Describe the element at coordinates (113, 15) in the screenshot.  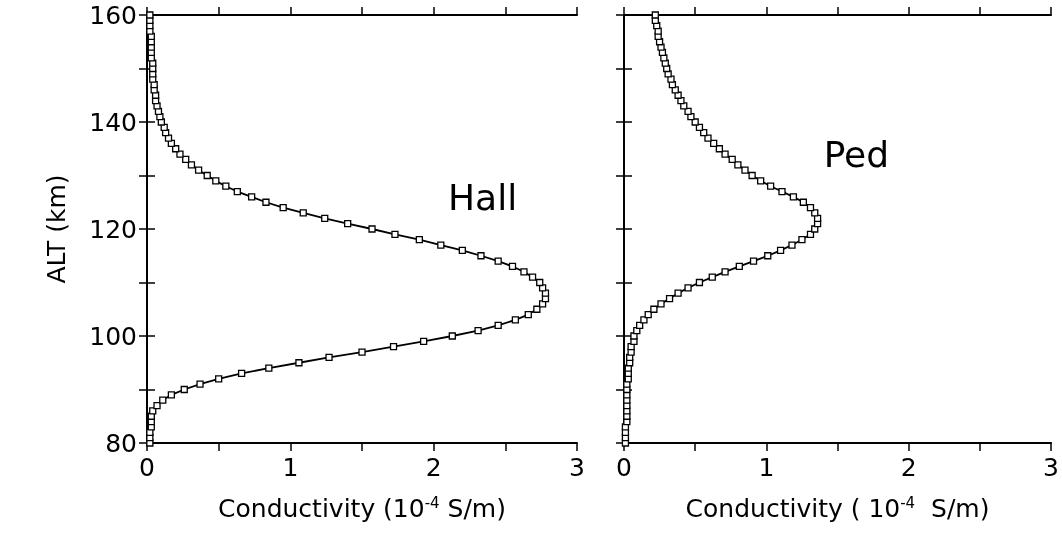
I see `y-tick-label: 160` at that location.